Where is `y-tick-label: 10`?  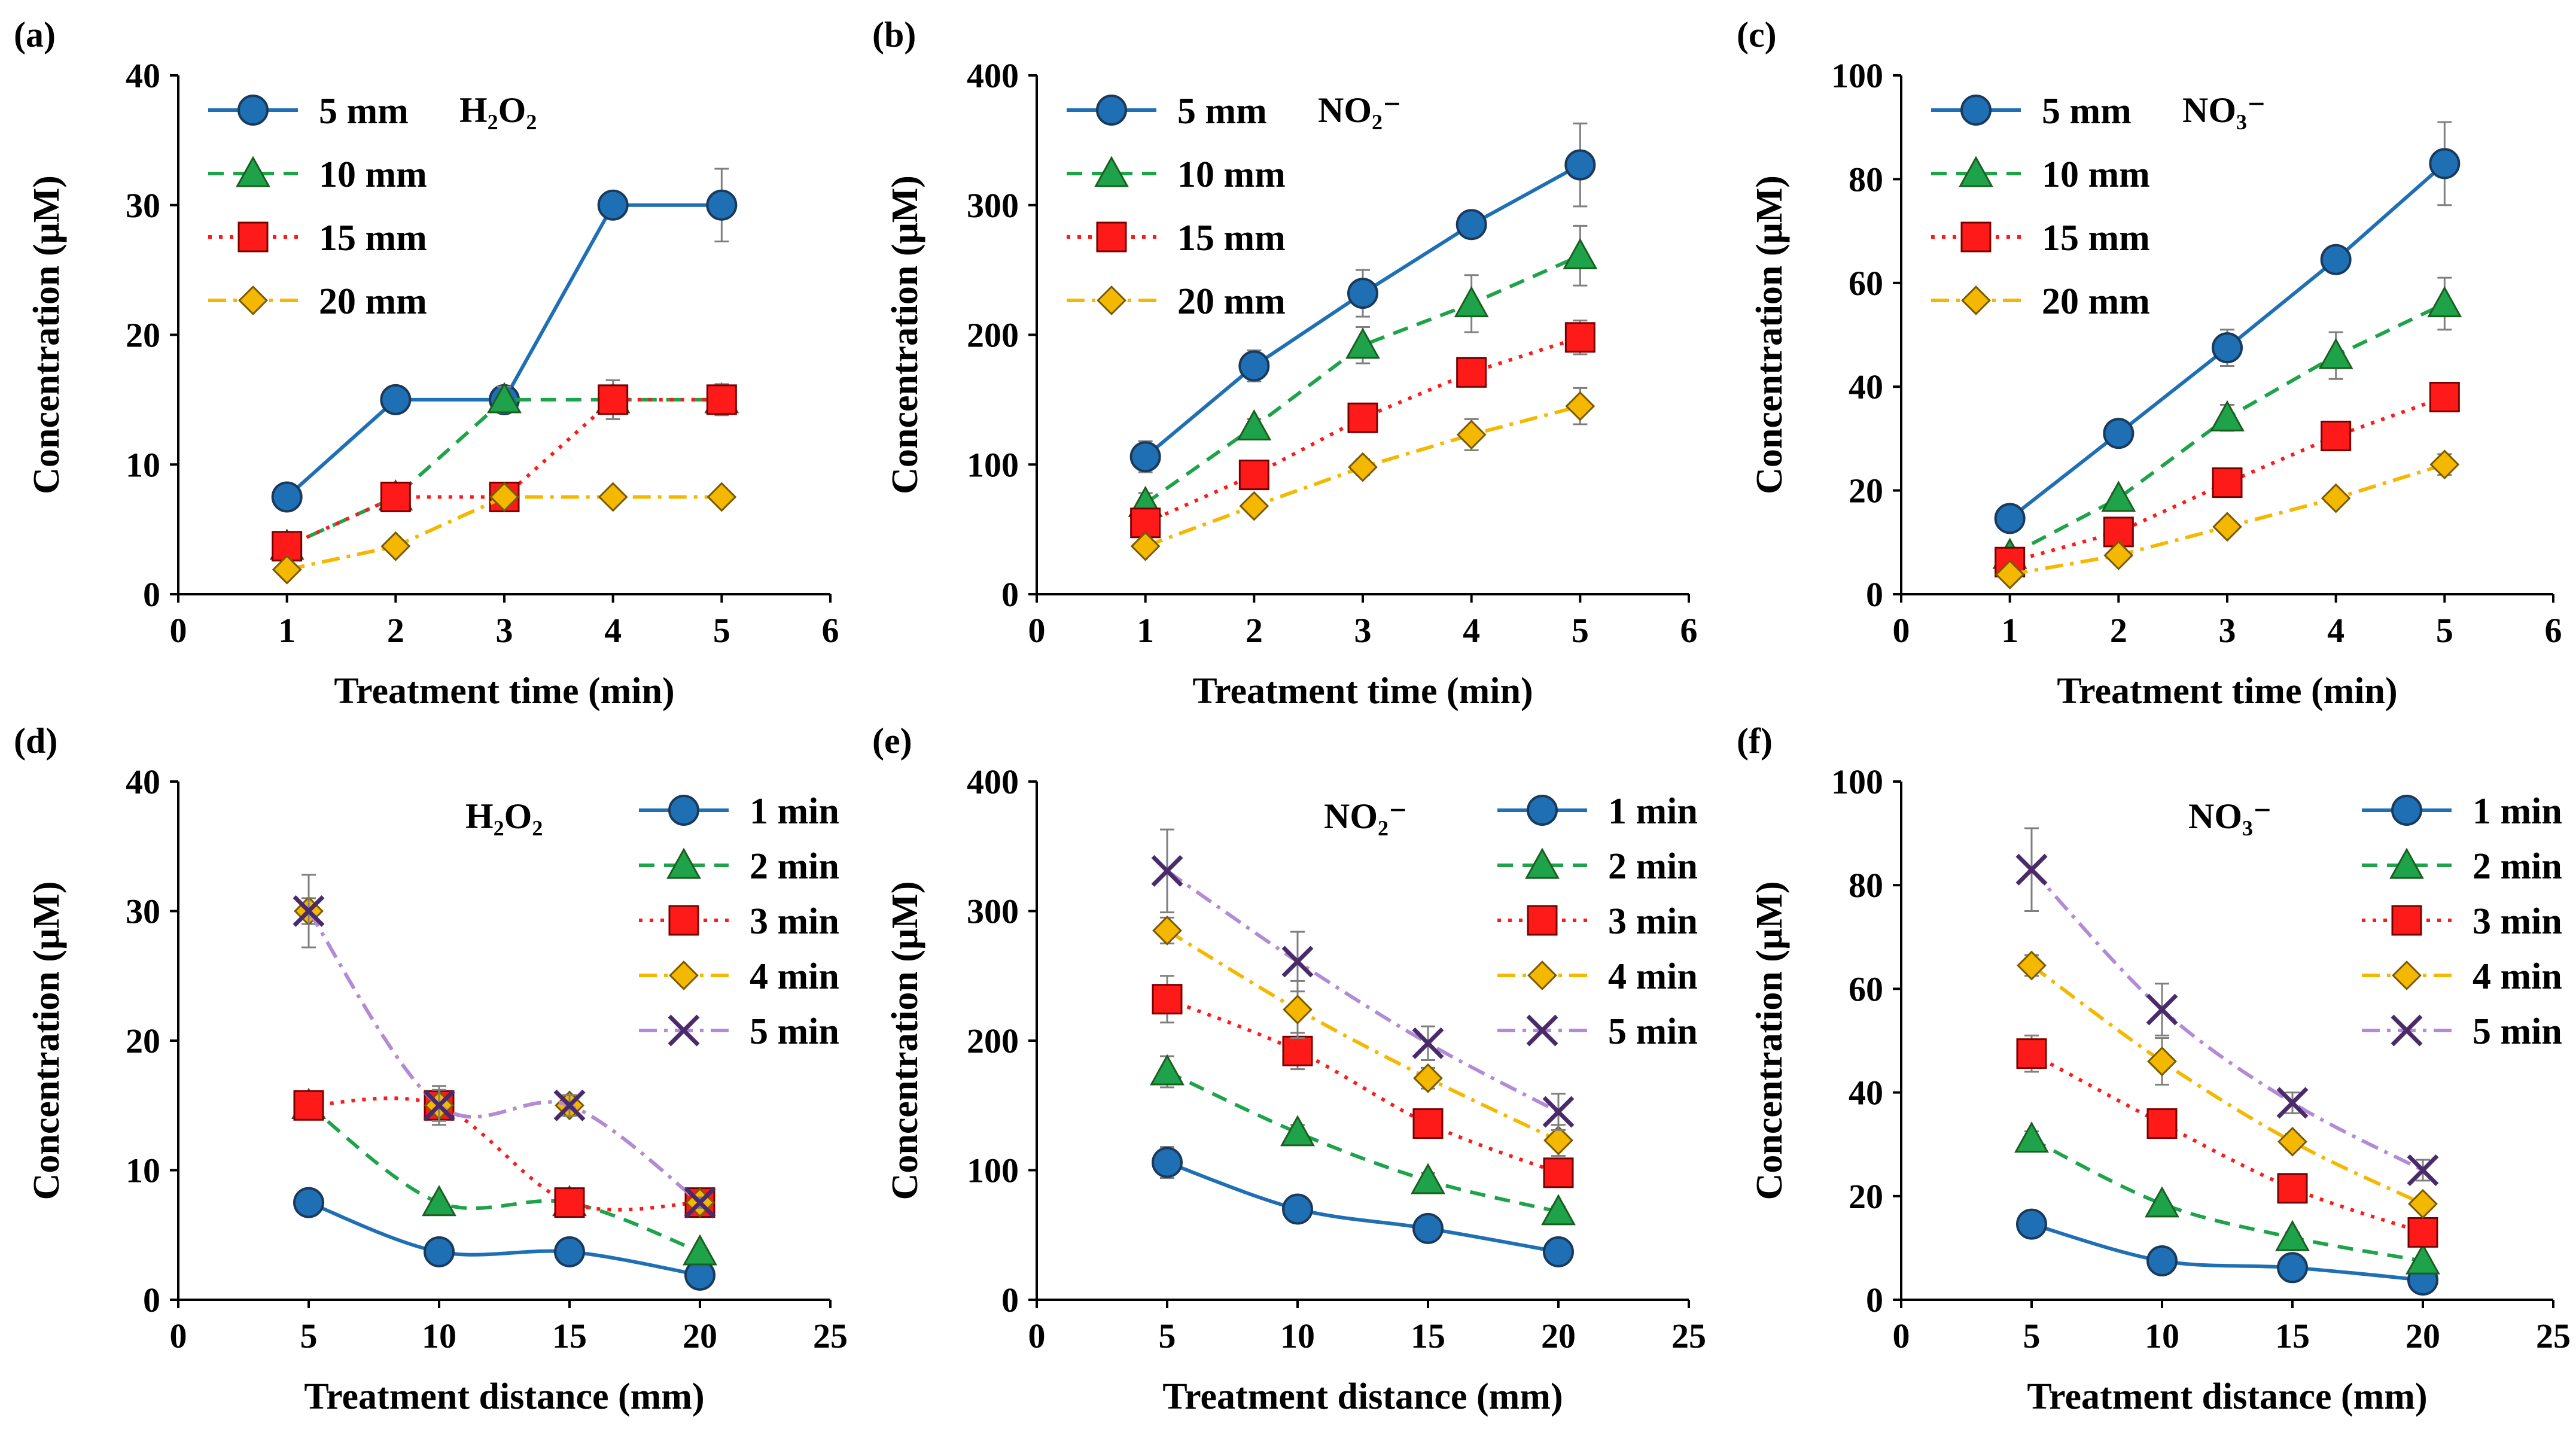 y-tick-label: 10 is located at coordinates (143, 1170).